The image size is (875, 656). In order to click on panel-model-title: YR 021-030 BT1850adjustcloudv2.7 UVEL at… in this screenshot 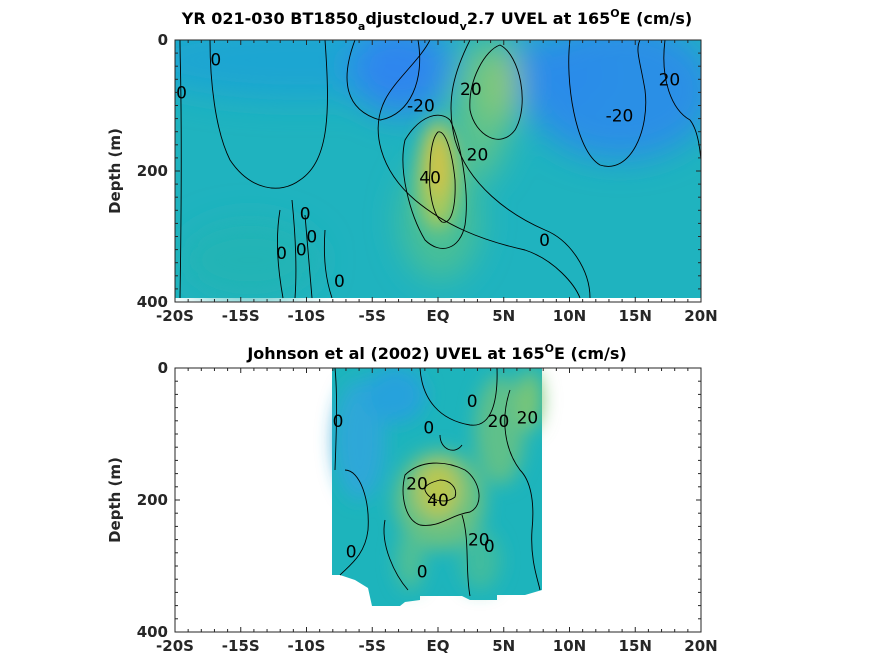, I will do `click(436, 20)`.